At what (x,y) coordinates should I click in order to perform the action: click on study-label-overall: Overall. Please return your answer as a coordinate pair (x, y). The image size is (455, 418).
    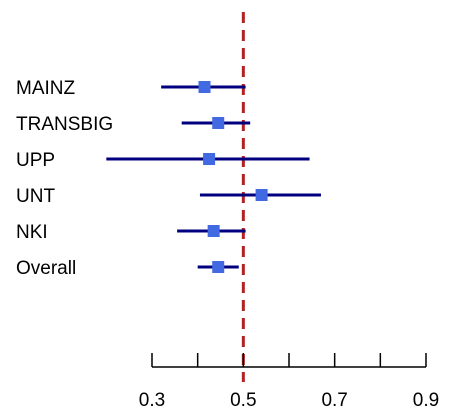
    Looking at the image, I should click on (46, 268).